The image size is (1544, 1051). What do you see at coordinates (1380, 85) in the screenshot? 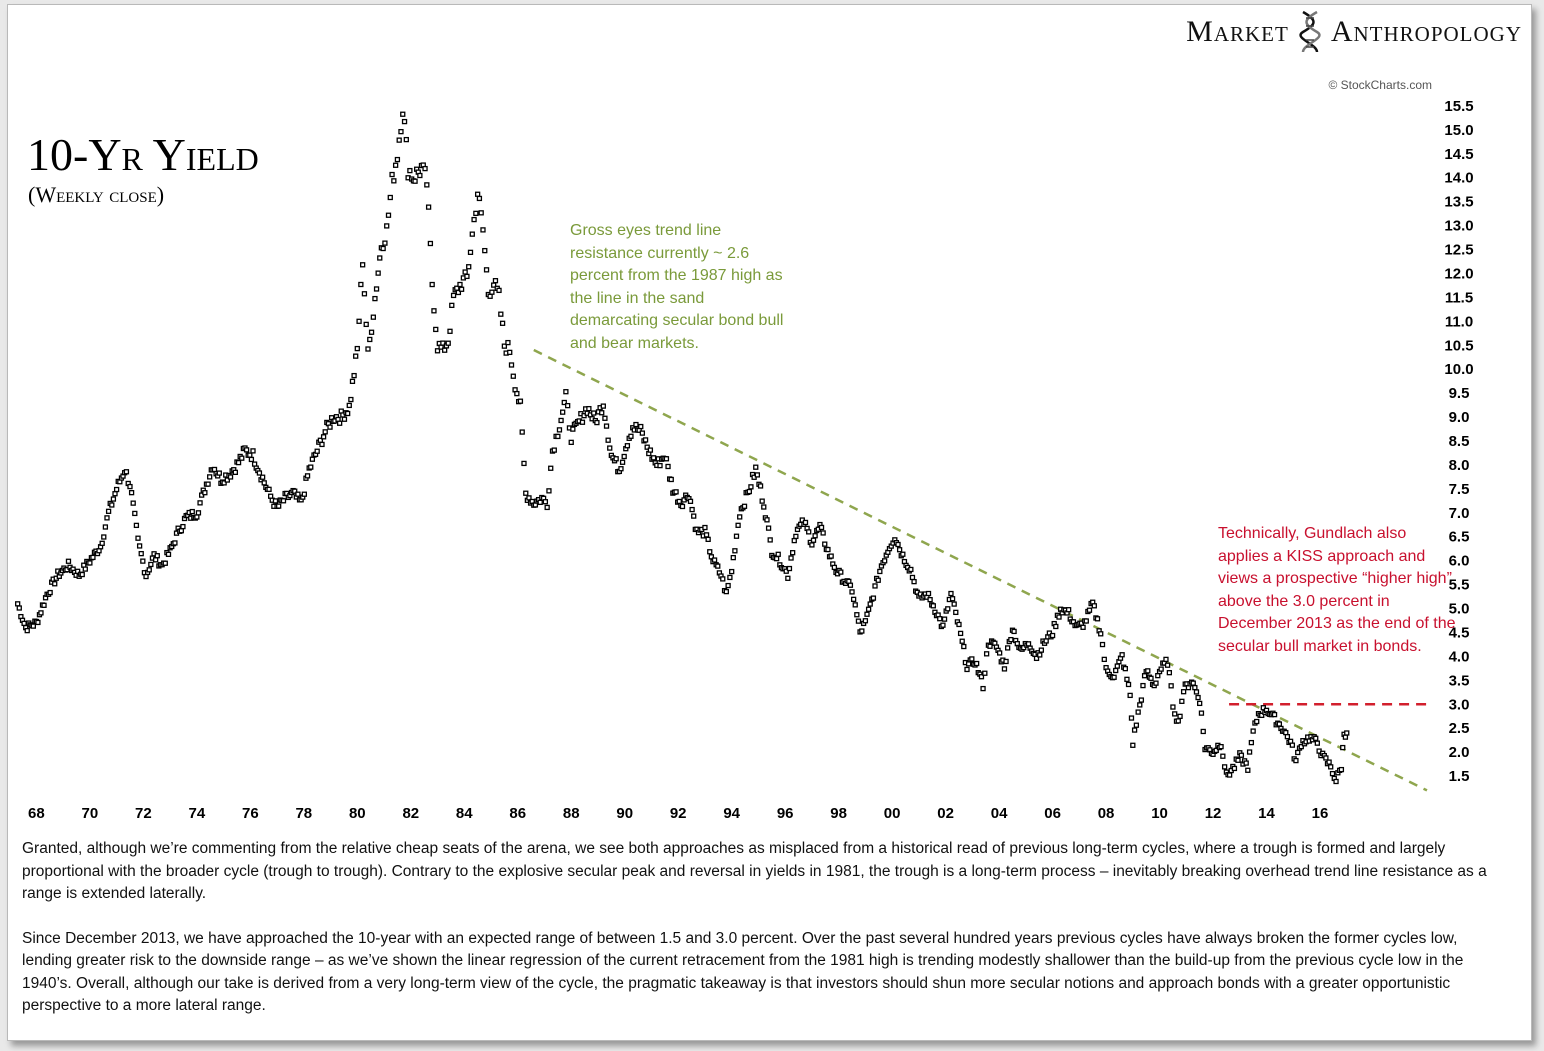
I see `copyright-text: © StockCharts.com` at bounding box center [1380, 85].